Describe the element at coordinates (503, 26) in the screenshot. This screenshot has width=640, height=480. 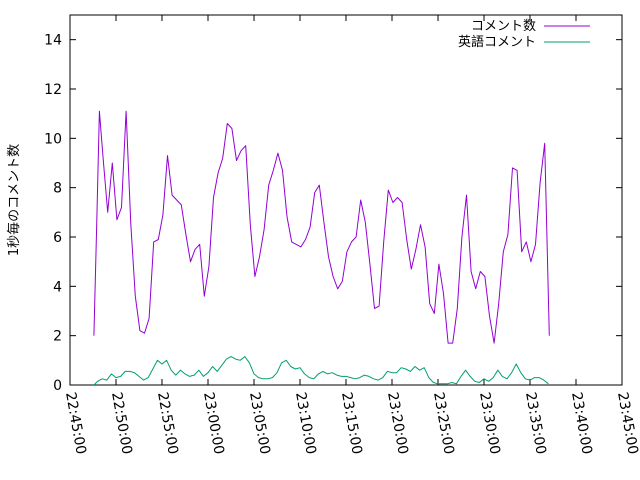
I see `legend-label-0: コメント数` at that location.